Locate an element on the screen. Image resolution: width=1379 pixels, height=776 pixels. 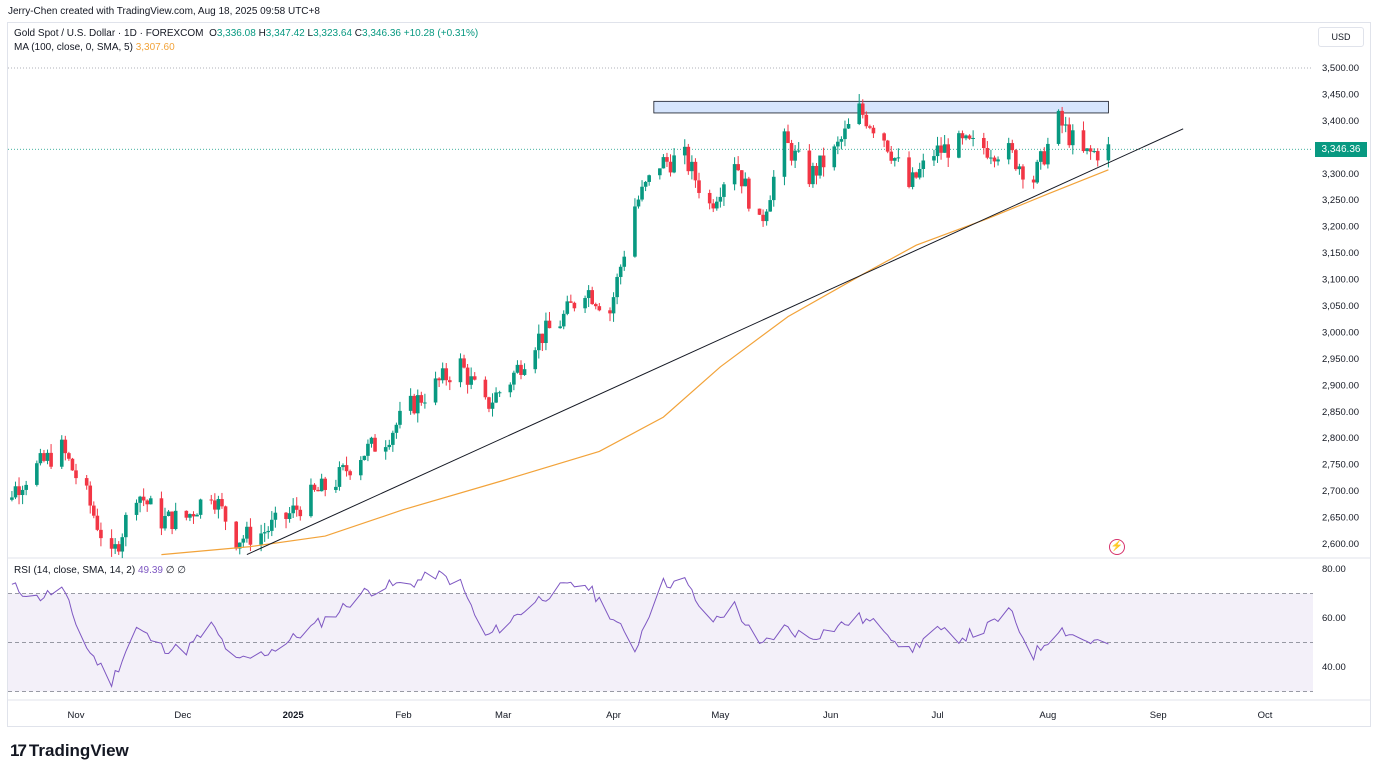
price-tick-label: 3,200.00 is located at coordinates (1340, 227).